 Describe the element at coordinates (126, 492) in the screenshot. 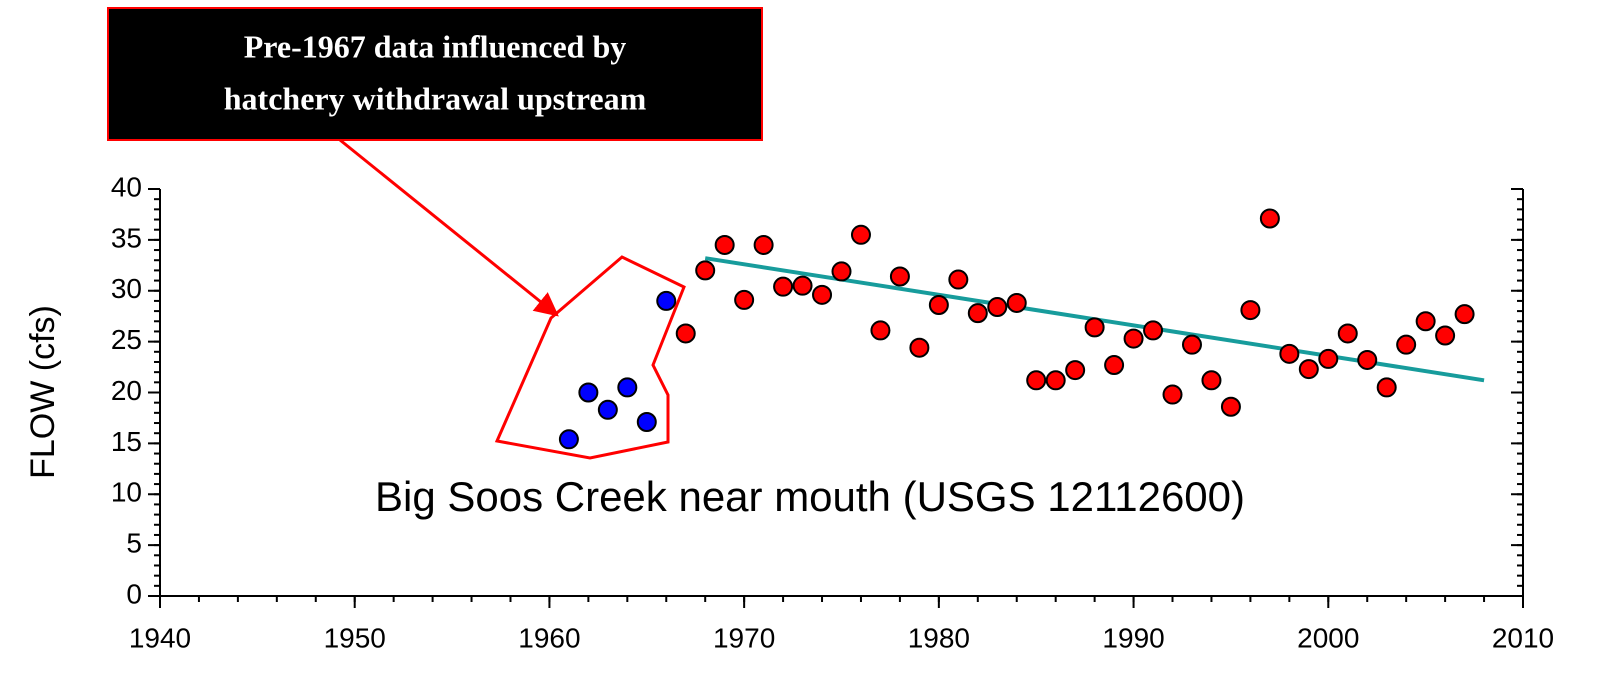

I see `y-tick-label: 10` at that location.